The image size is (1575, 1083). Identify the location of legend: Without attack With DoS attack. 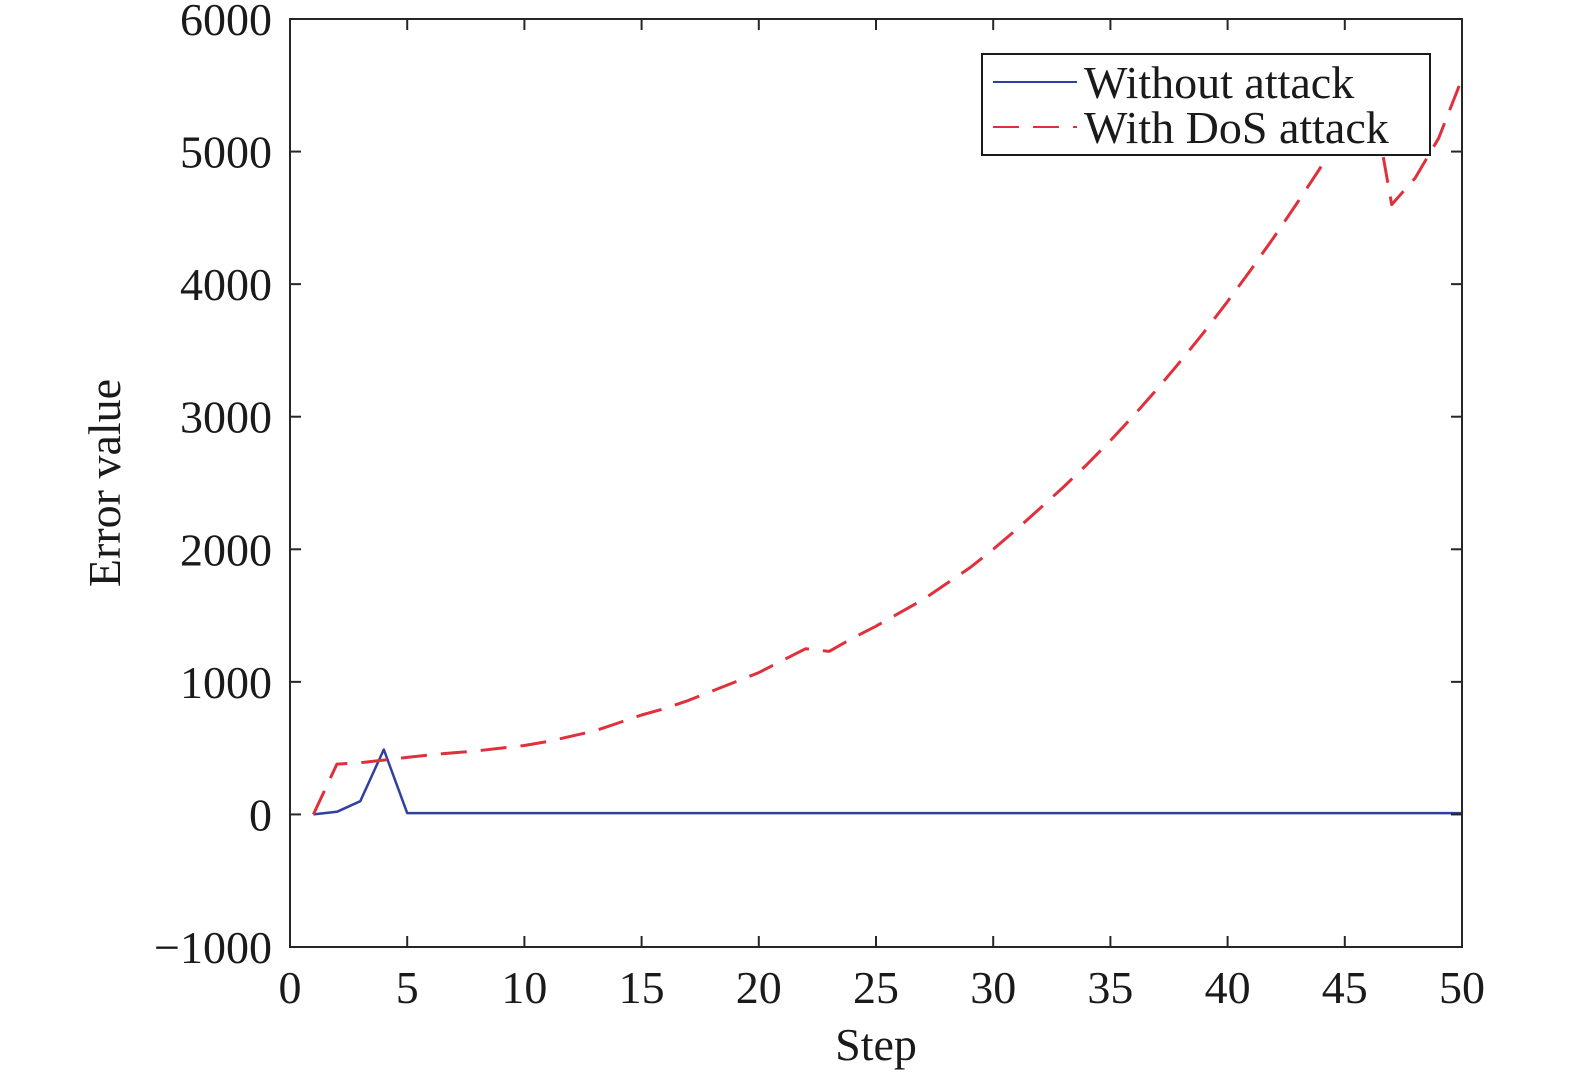
(1206, 104).